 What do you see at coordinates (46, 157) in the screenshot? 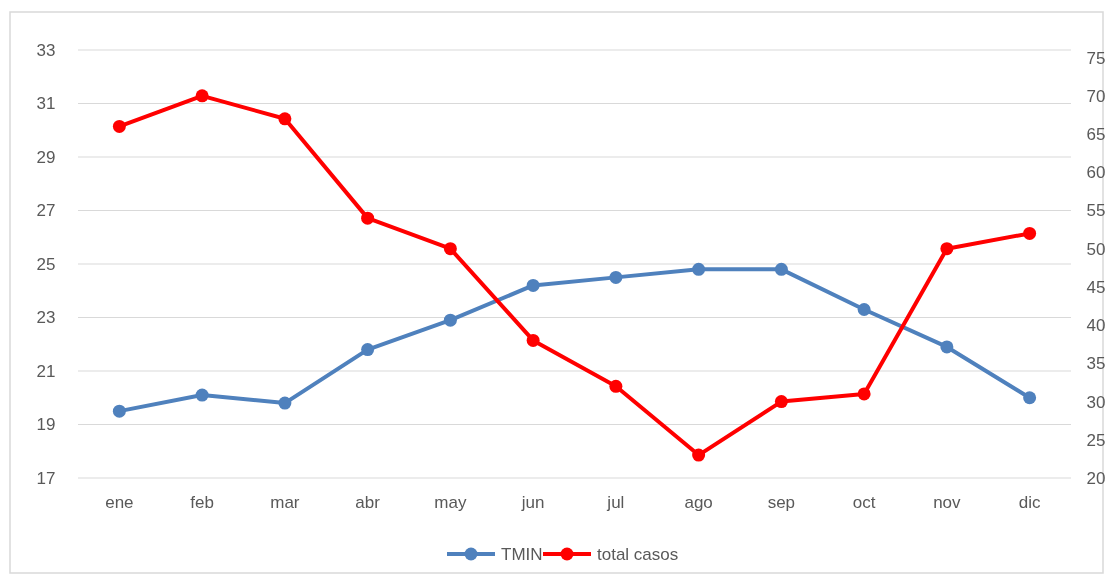
I see `y-tick-label: 29` at bounding box center [46, 157].